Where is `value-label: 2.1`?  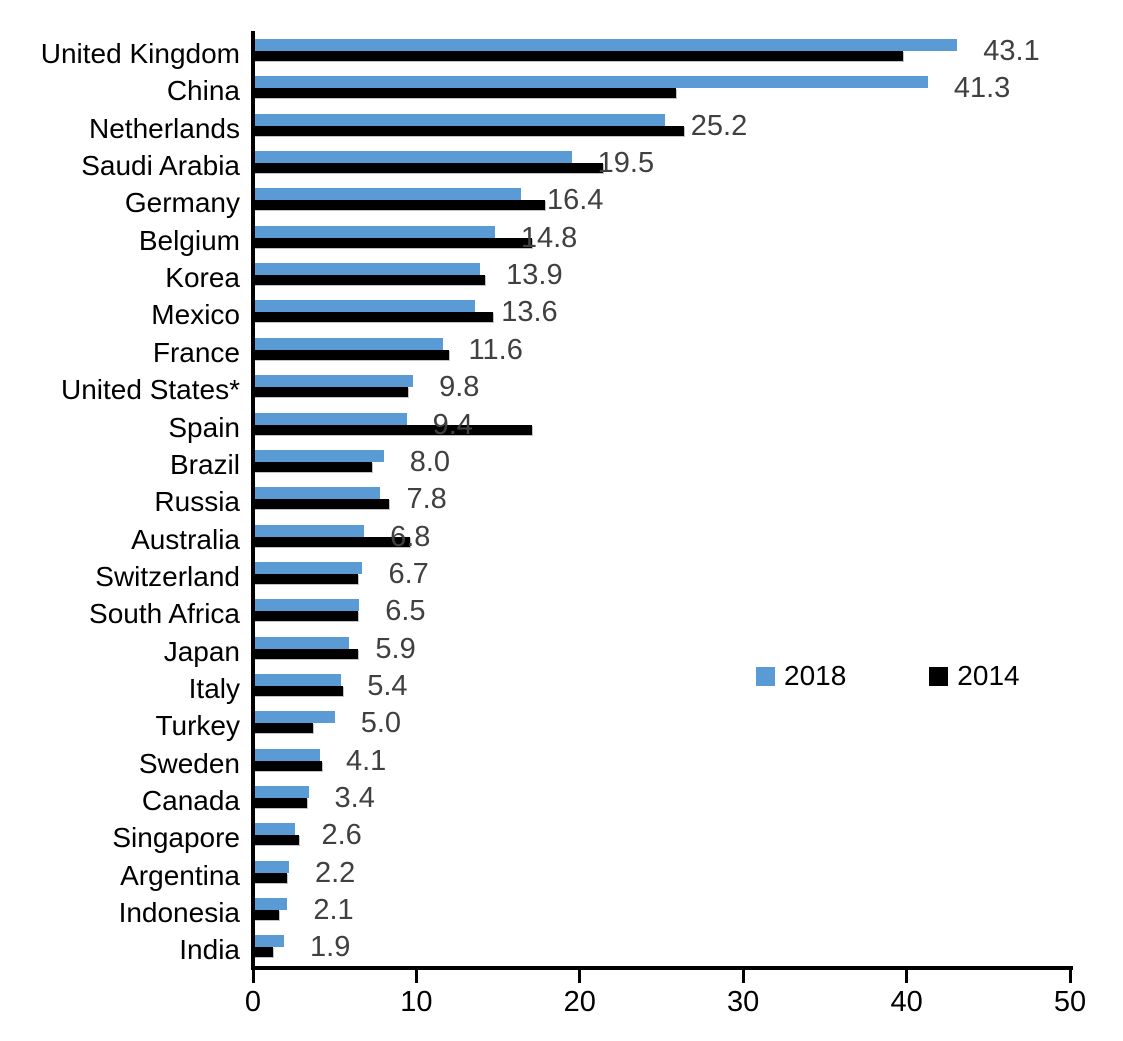 value-label: 2.1 is located at coordinates (333, 910).